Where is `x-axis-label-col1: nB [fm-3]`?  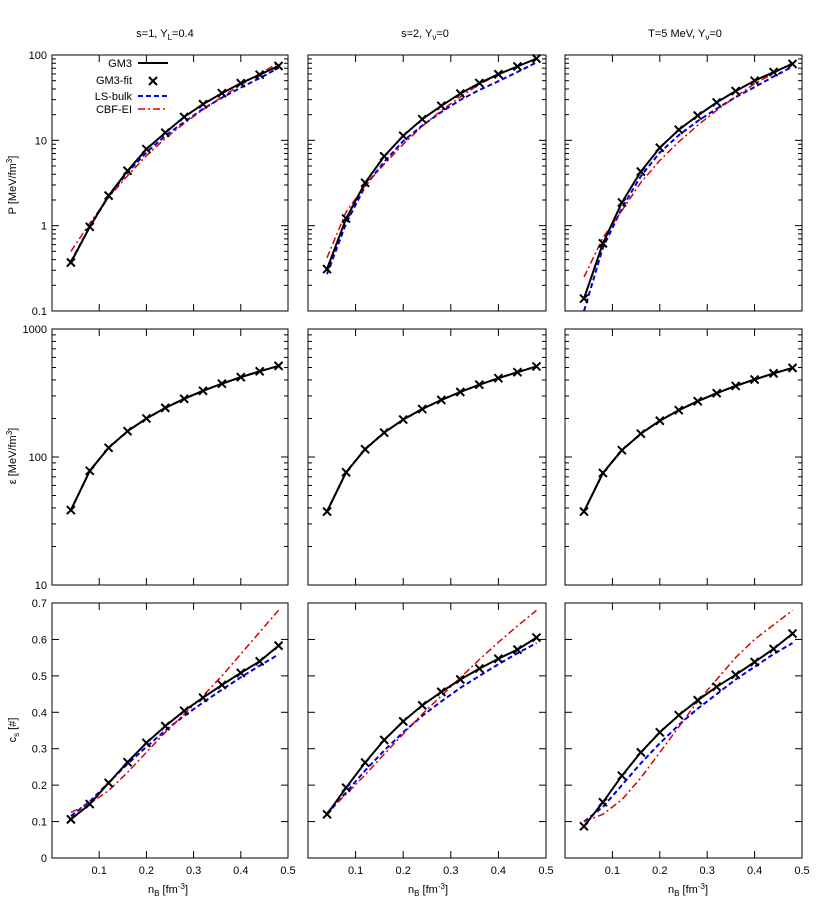 x-axis-label-col1: nB [fm-3] is located at coordinates (168, 890).